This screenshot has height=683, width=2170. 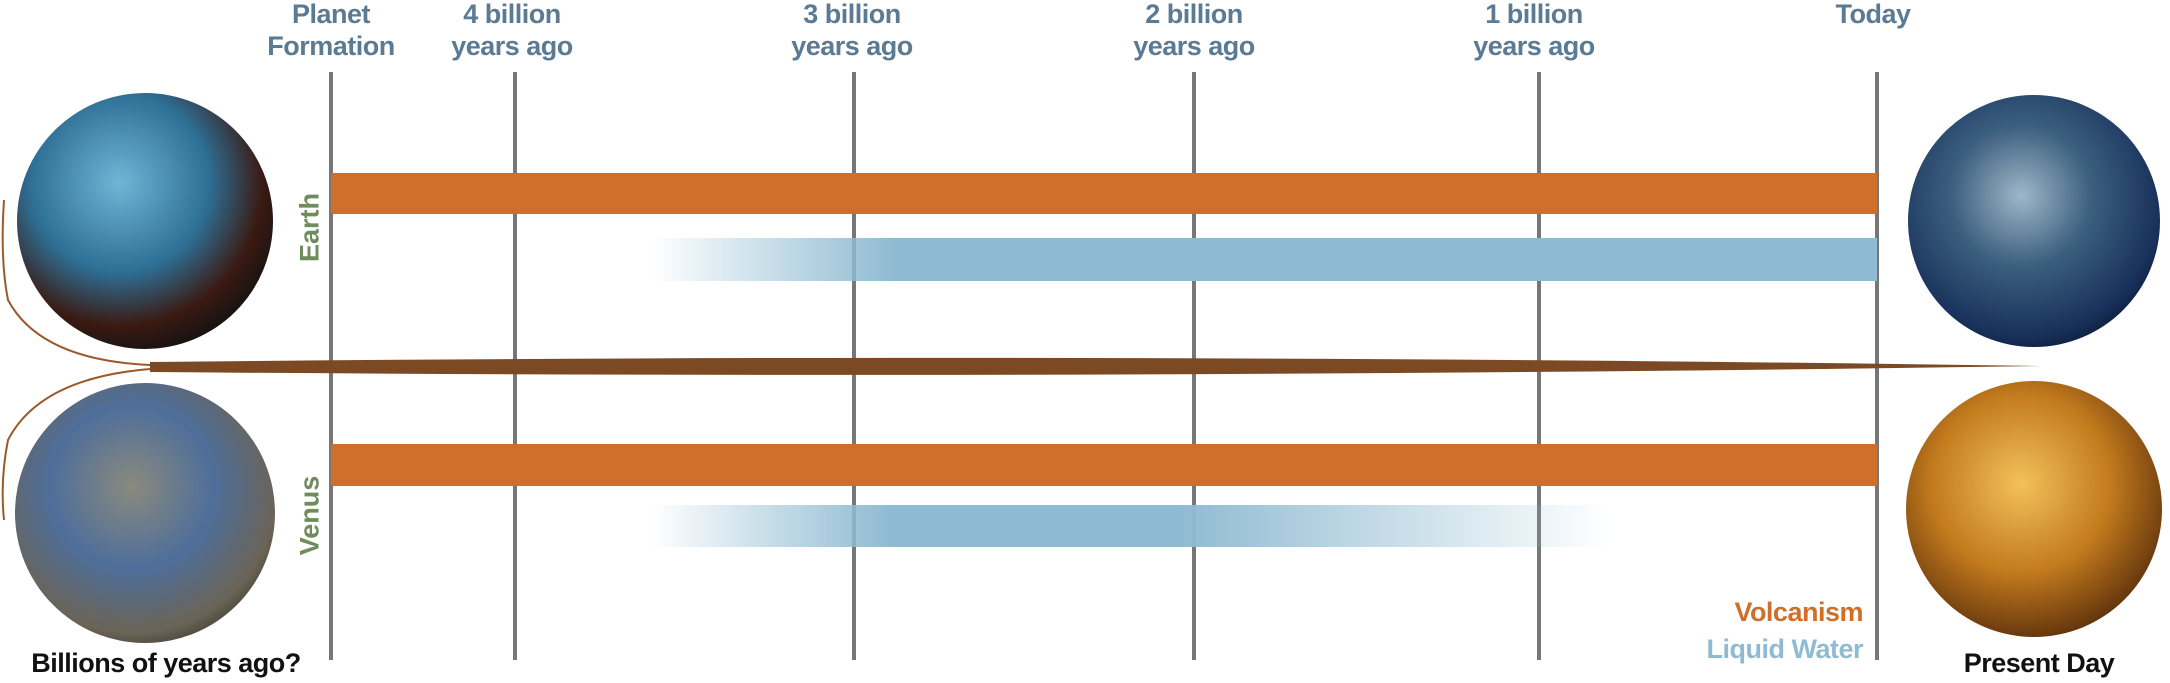 I want to click on venus-water-bar, so click(x=1130, y=526).